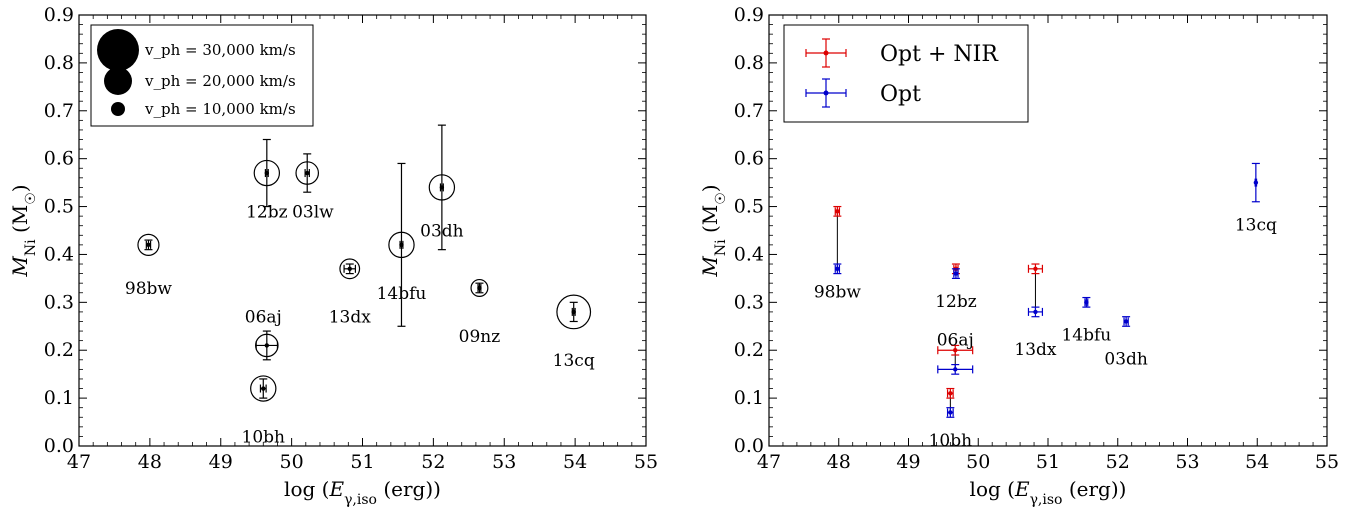 The image size is (1357, 508). What do you see at coordinates (220, 50) in the screenshot?
I see `legend-label: v_ph = 30,000 km/s` at bounding box center [220, 50].